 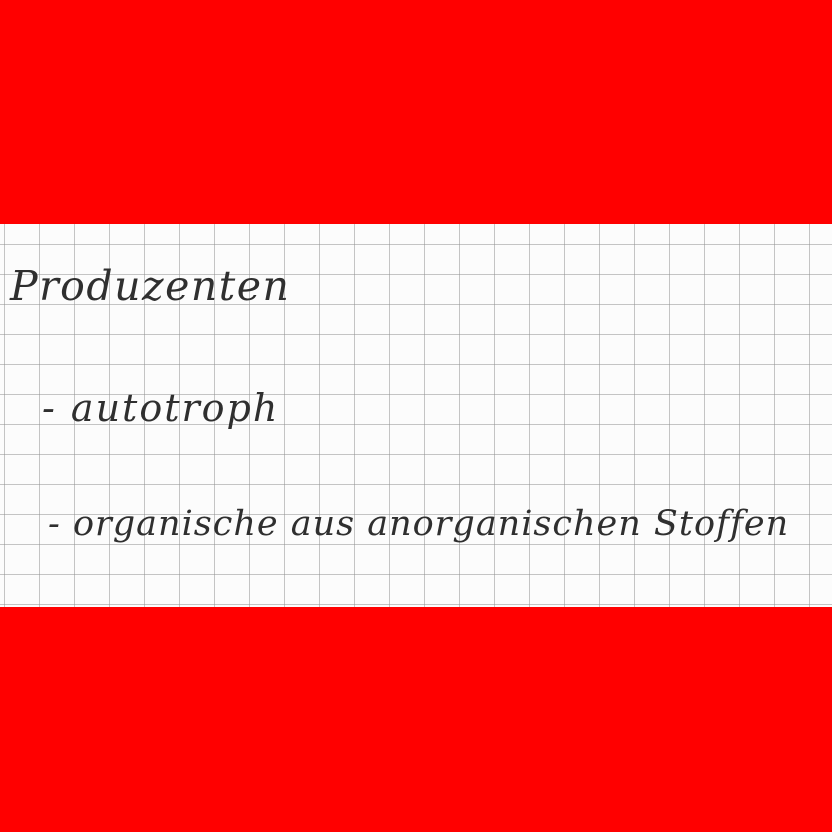 I want to click on note-item-organic-from-inorganic: - organische aus anorganischen Stoffen, so click(x=419, y=524).